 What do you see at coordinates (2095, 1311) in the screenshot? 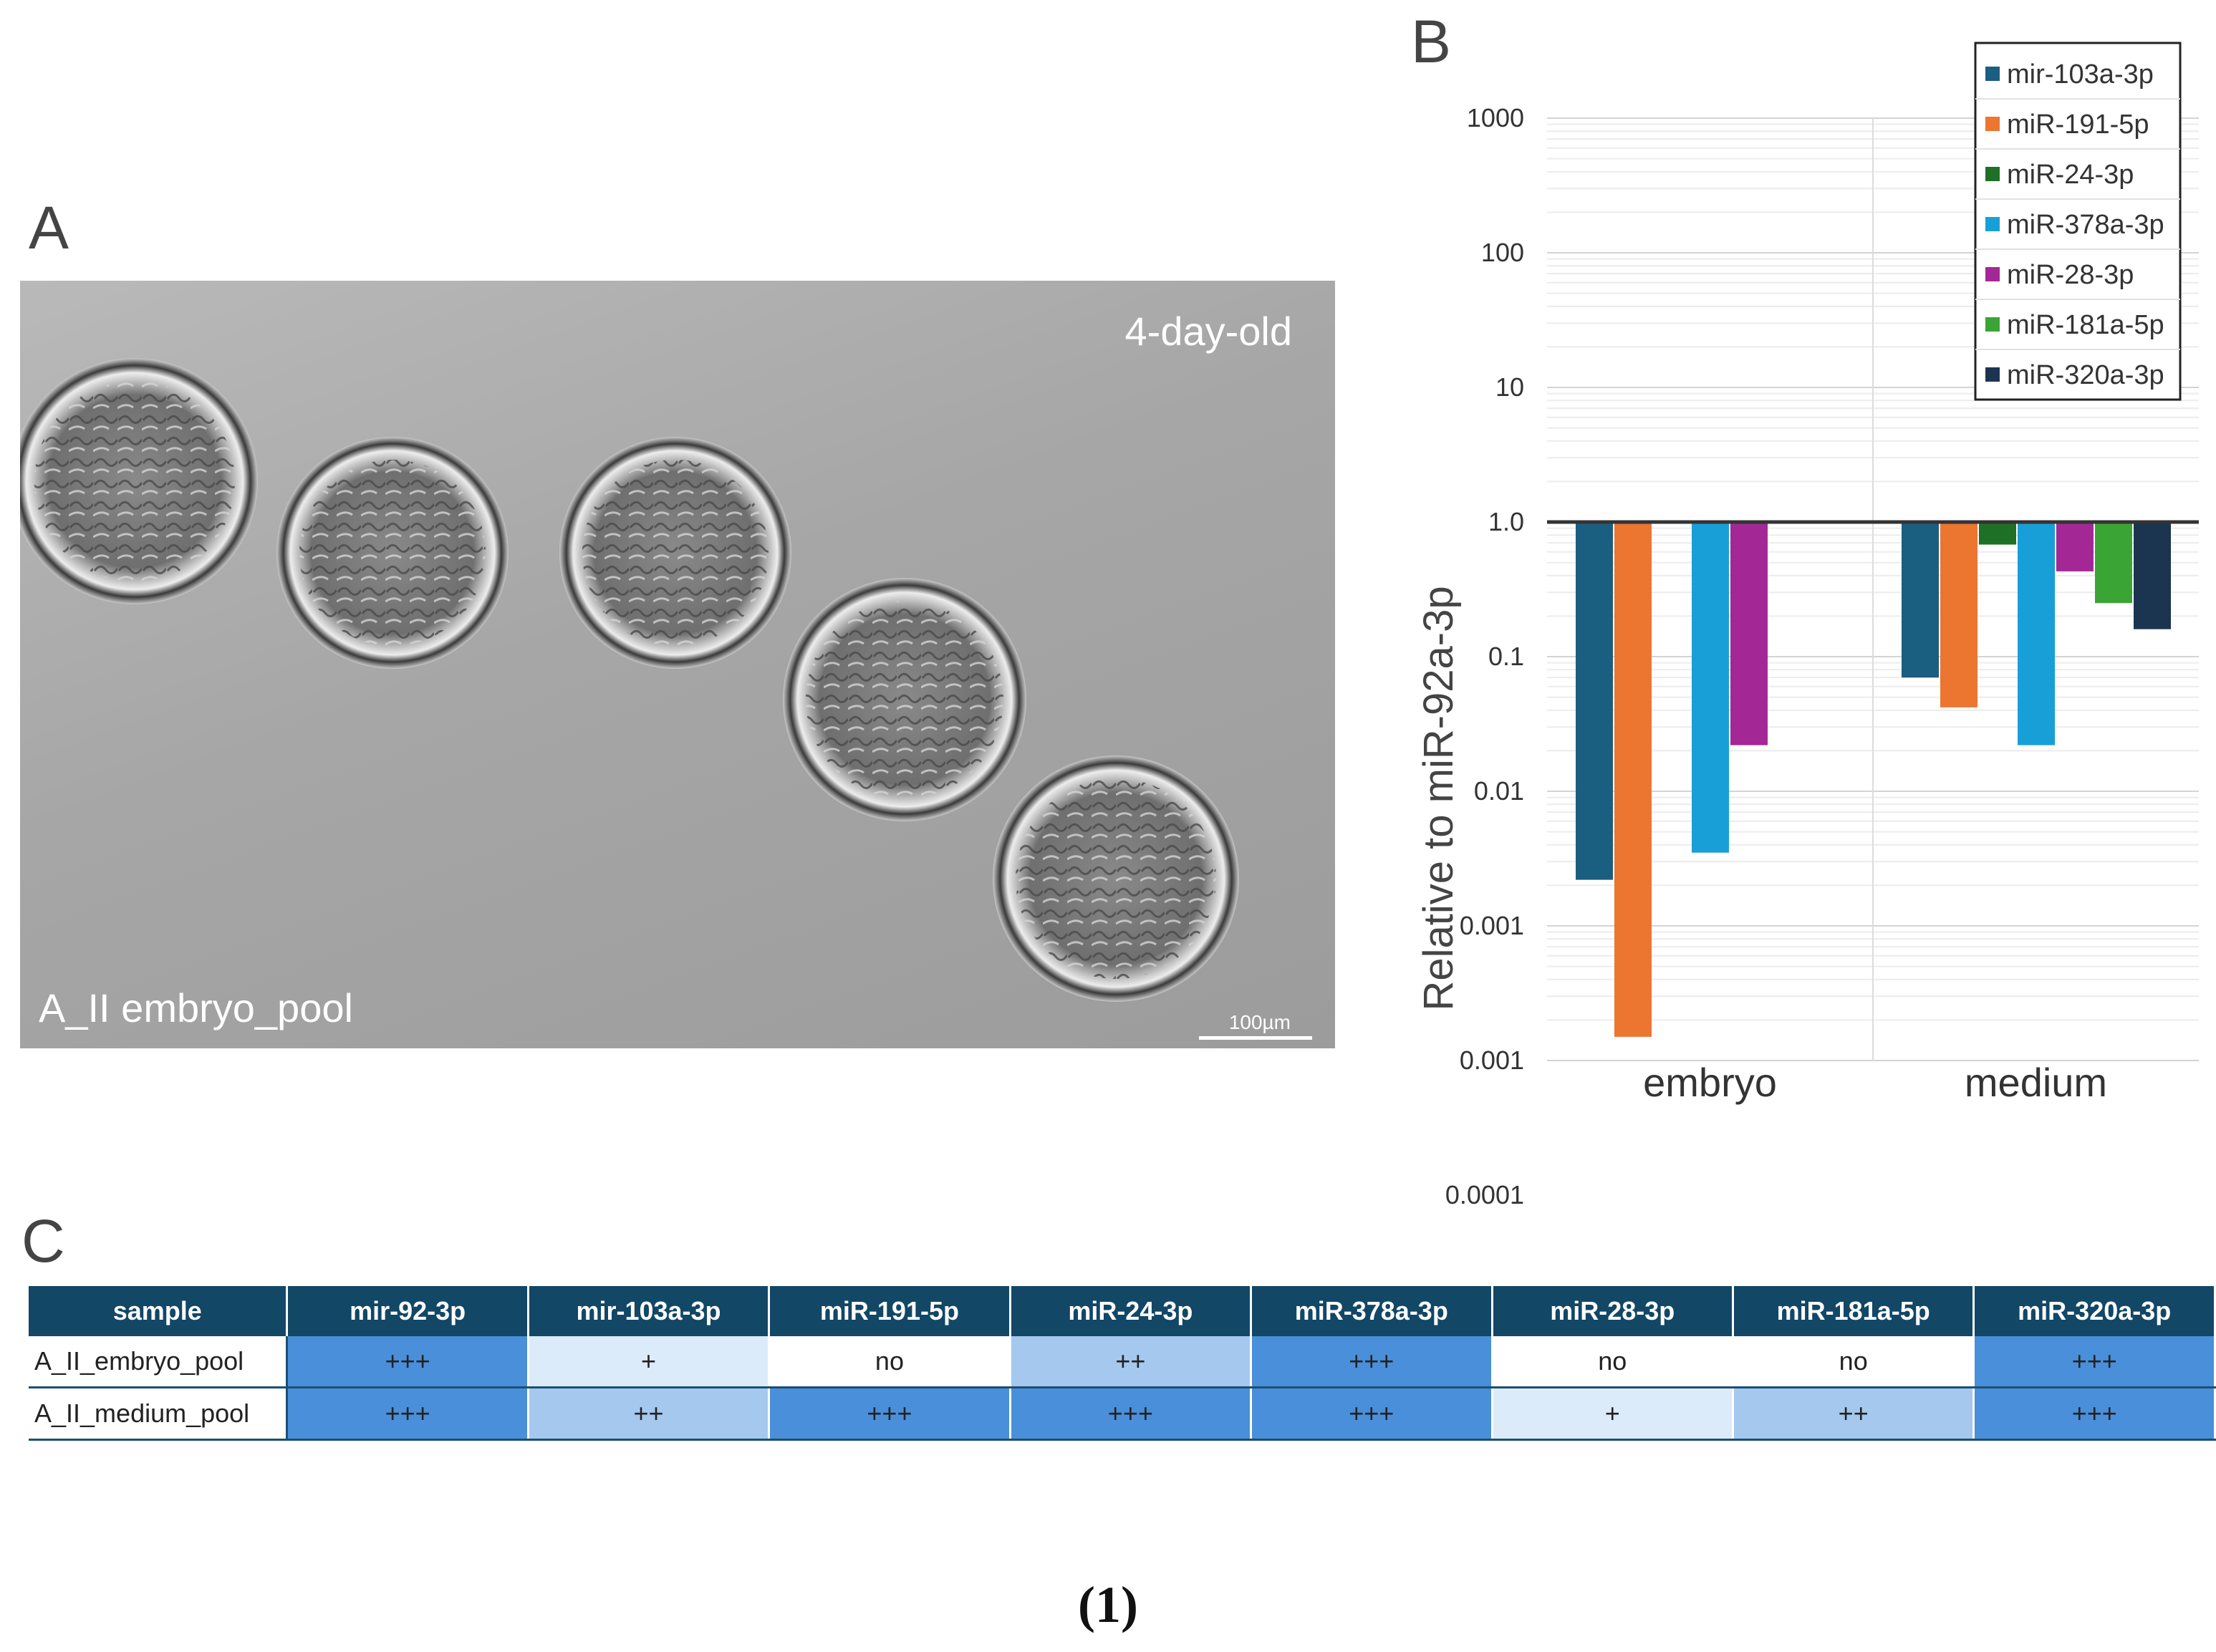
I see `column-header: miR-320a-3p` at bounding box center [2095, 1311].